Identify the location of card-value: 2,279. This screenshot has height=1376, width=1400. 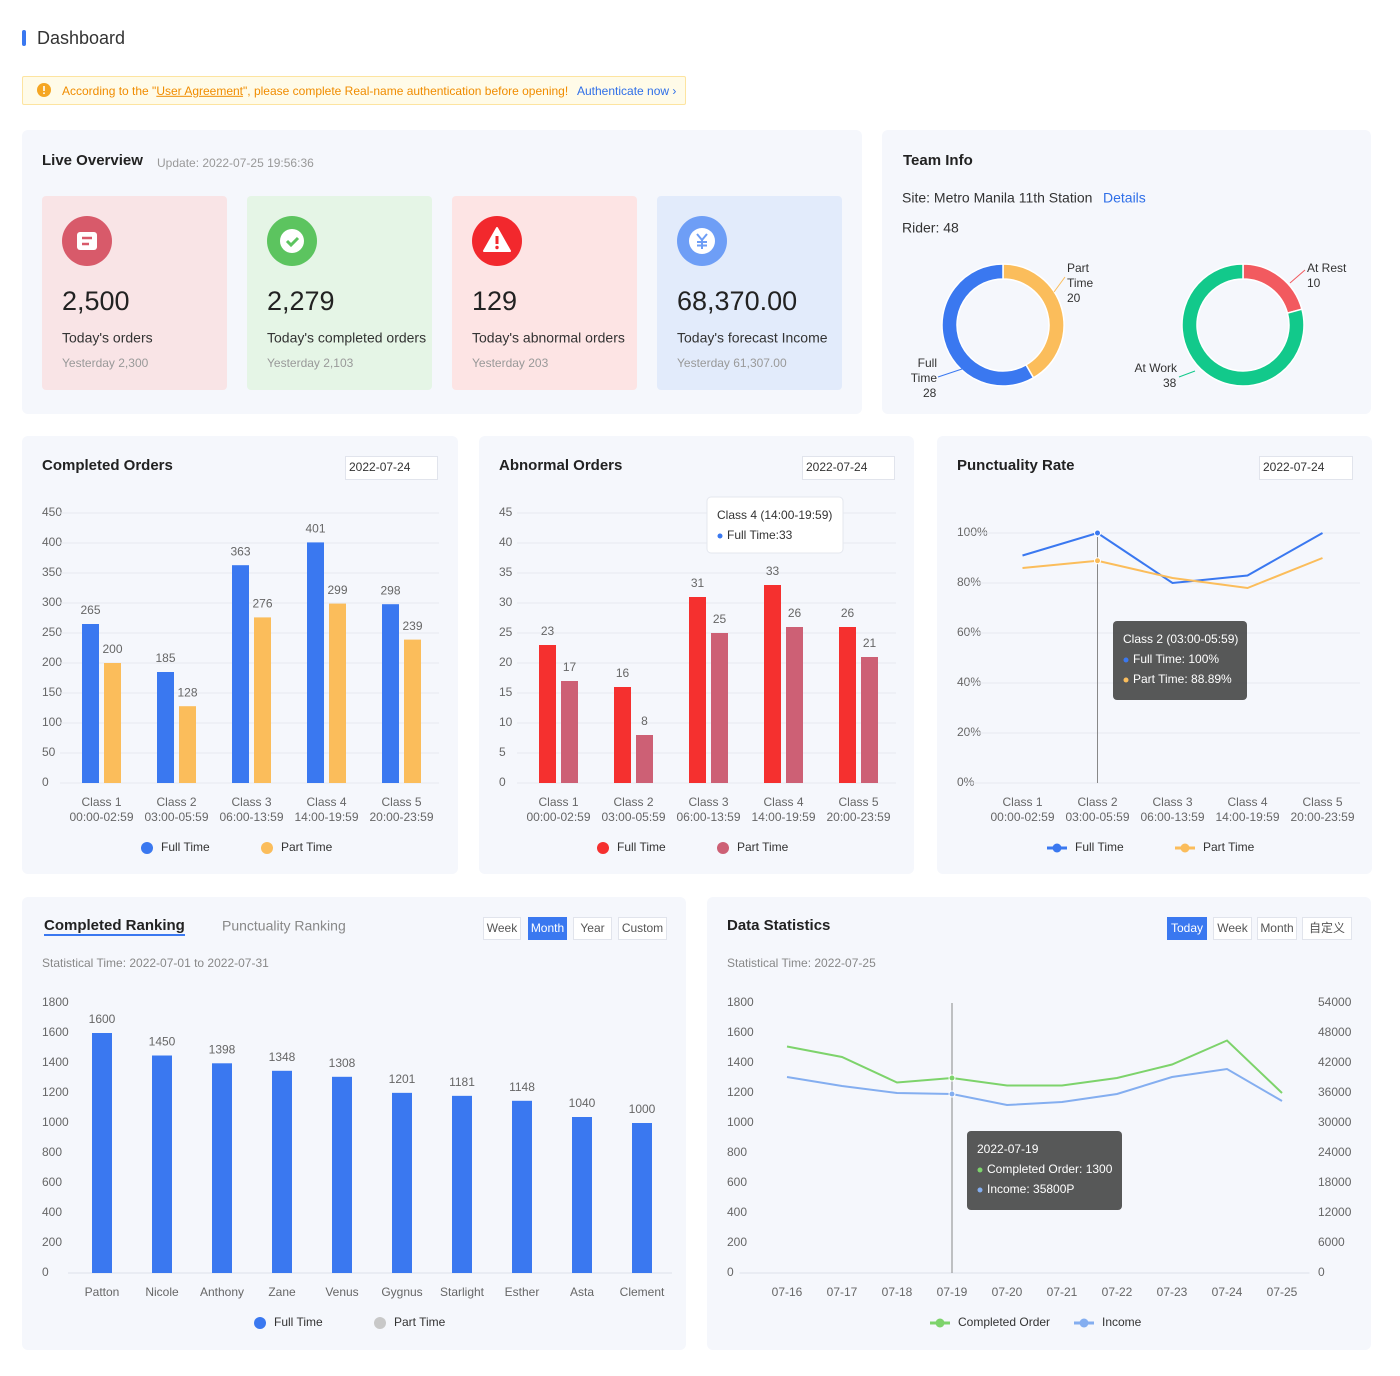
(301, 300).